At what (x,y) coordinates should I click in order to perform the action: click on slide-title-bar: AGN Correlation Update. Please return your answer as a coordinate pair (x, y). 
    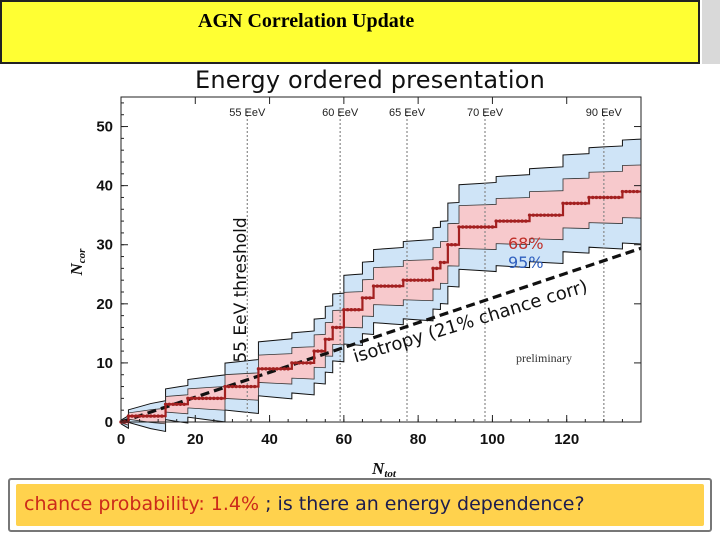
    Looking at the image, I should click on (350, 32).